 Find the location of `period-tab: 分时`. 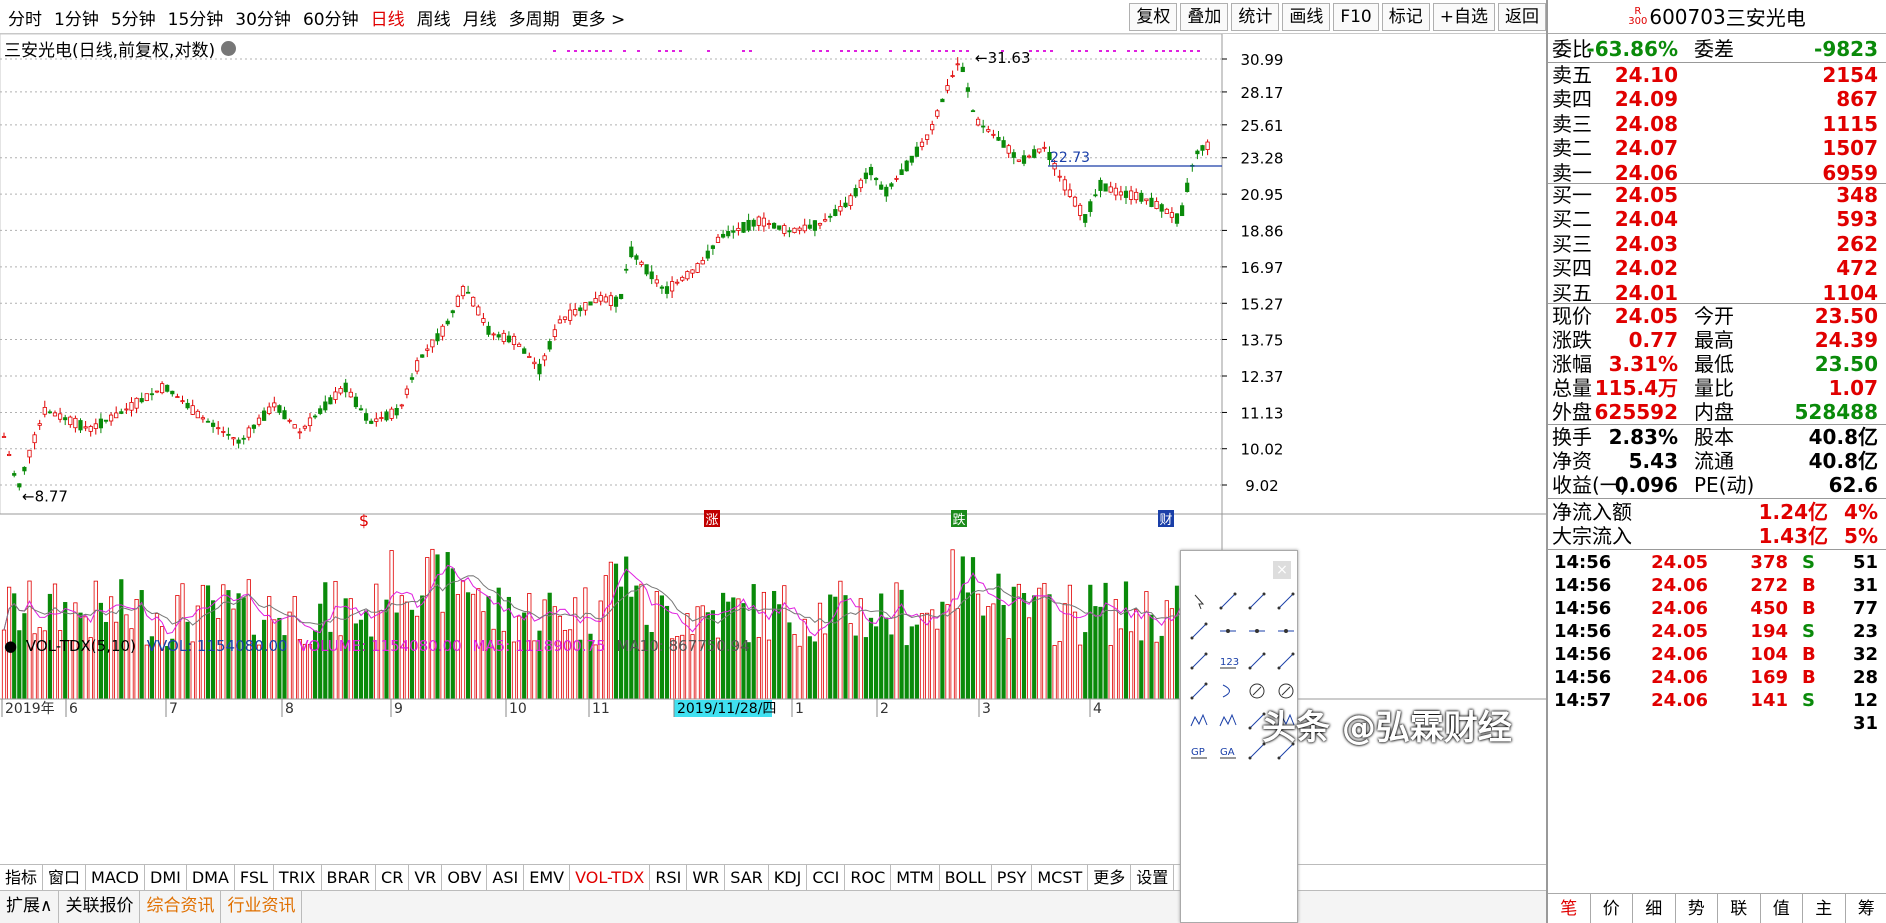

period-tab: 分时 is located at coordinates (25, 19).